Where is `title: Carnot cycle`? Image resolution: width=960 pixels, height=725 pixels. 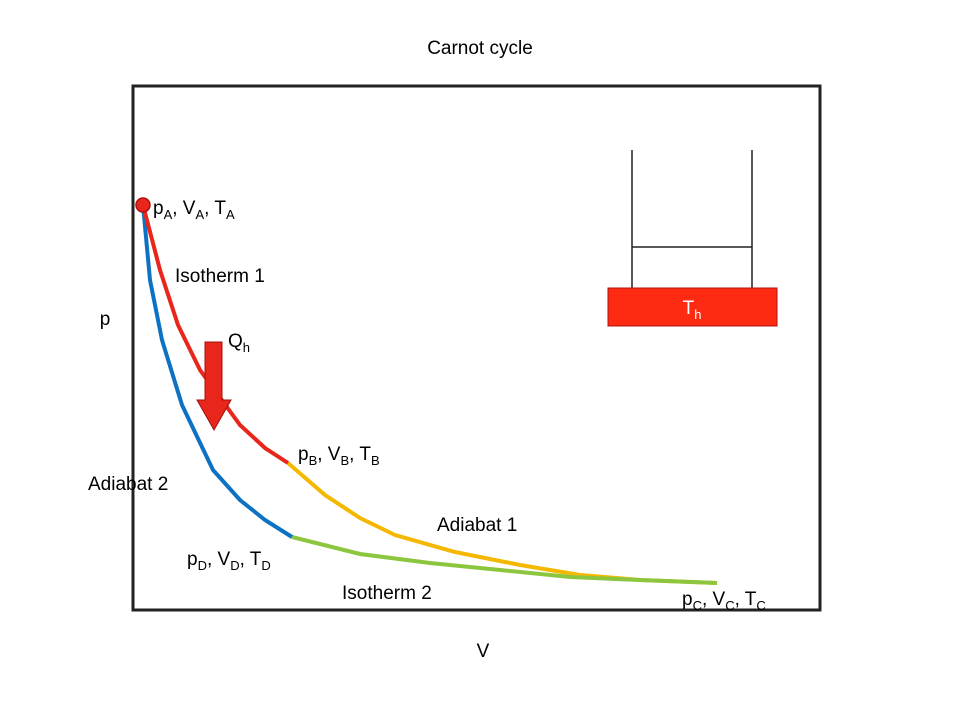 title: Carnot cycle is located at coordinates (480, 48).